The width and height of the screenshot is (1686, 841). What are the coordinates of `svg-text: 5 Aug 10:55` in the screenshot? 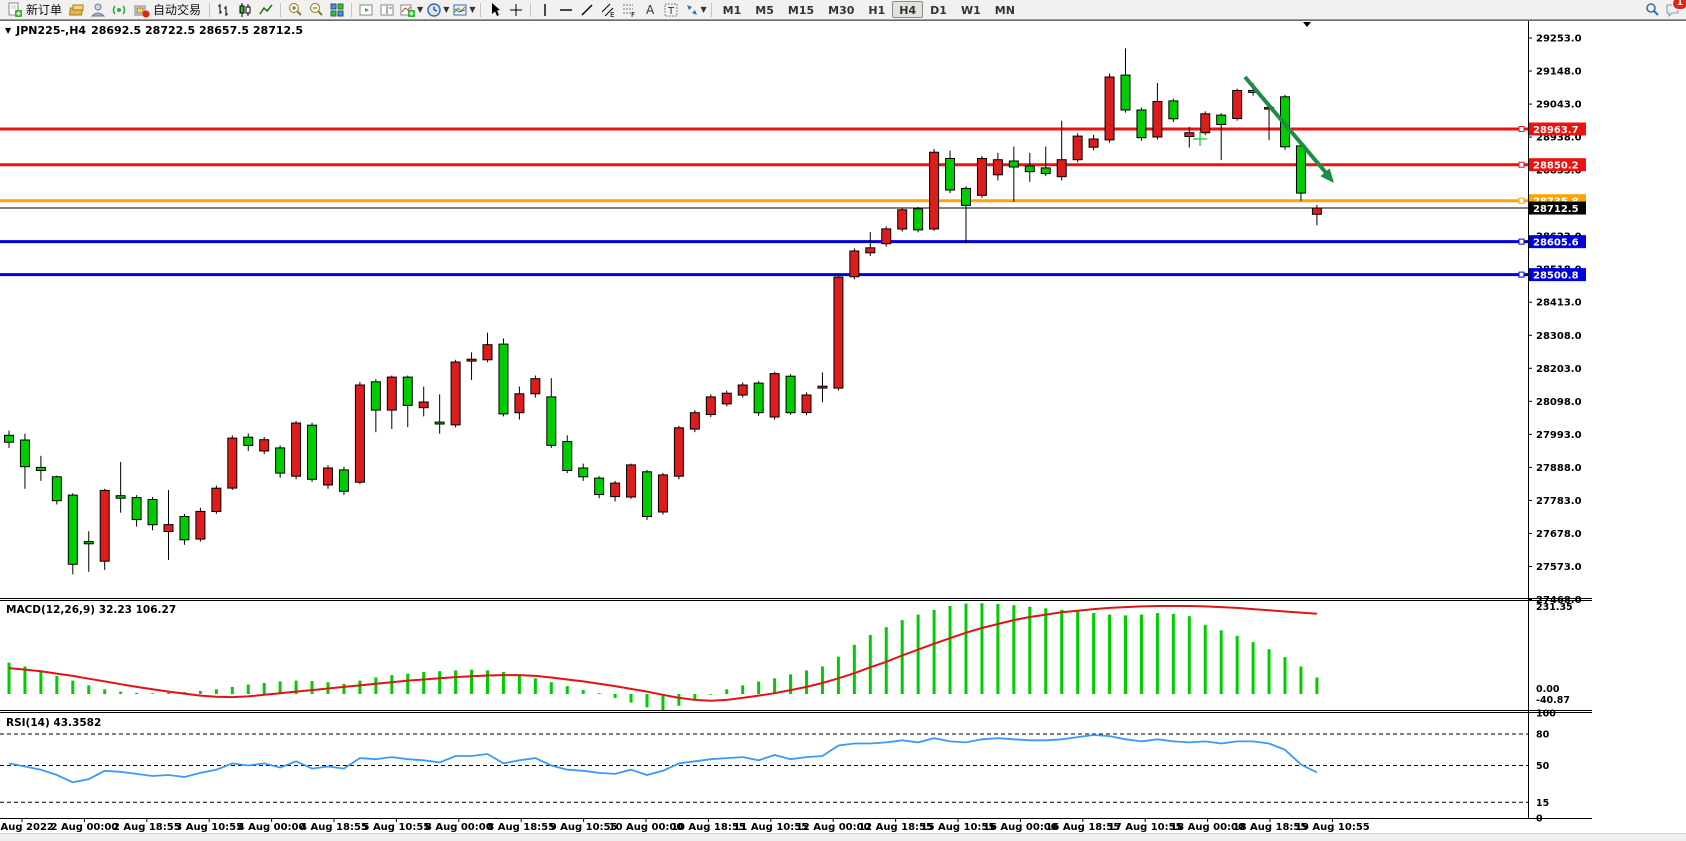 It's located at (397, 827).